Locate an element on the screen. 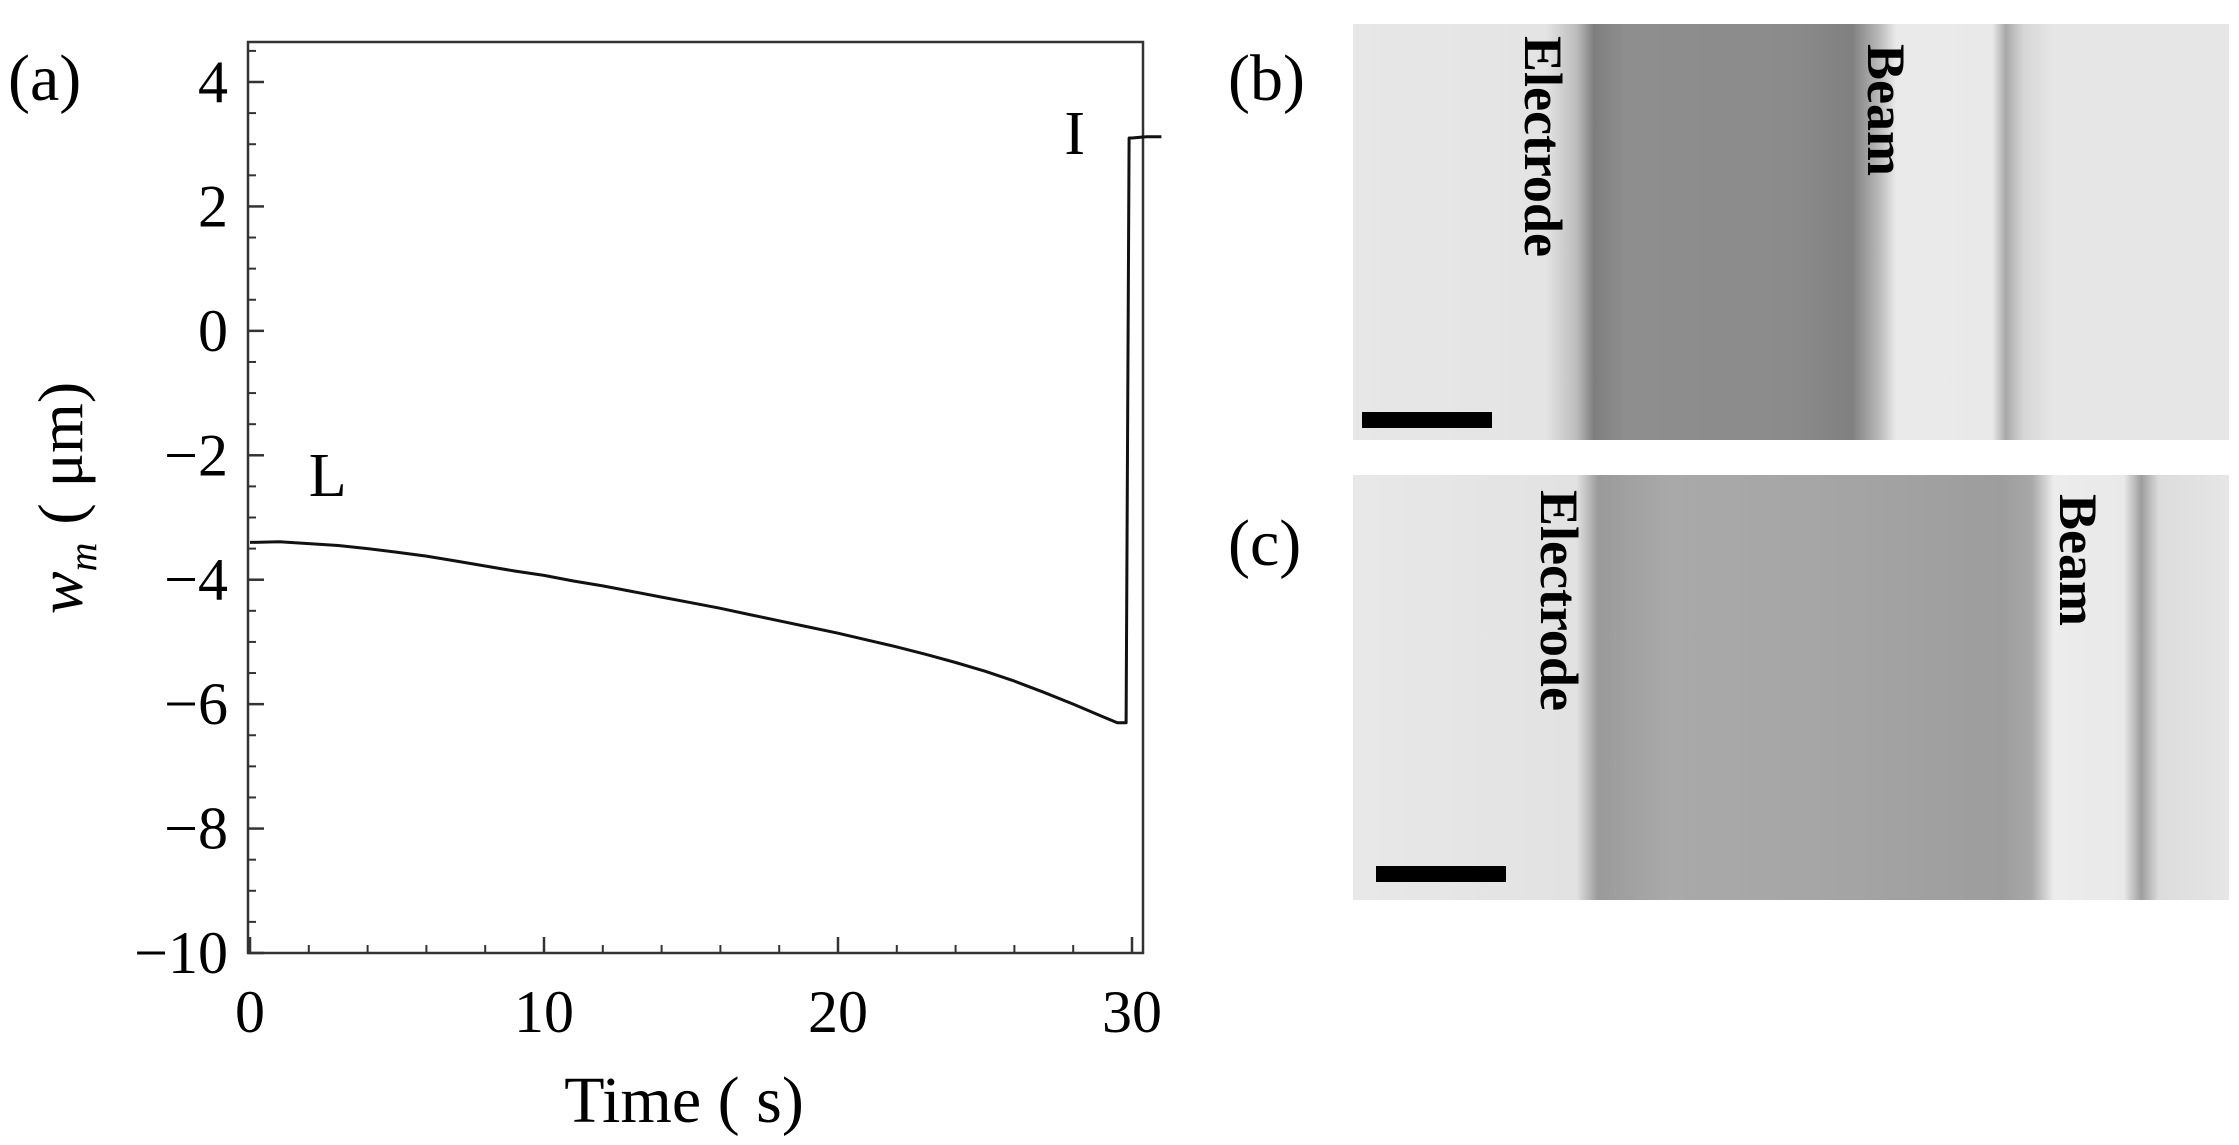  electrode-label-c: Electrode is located at coordinates (1559, 600).